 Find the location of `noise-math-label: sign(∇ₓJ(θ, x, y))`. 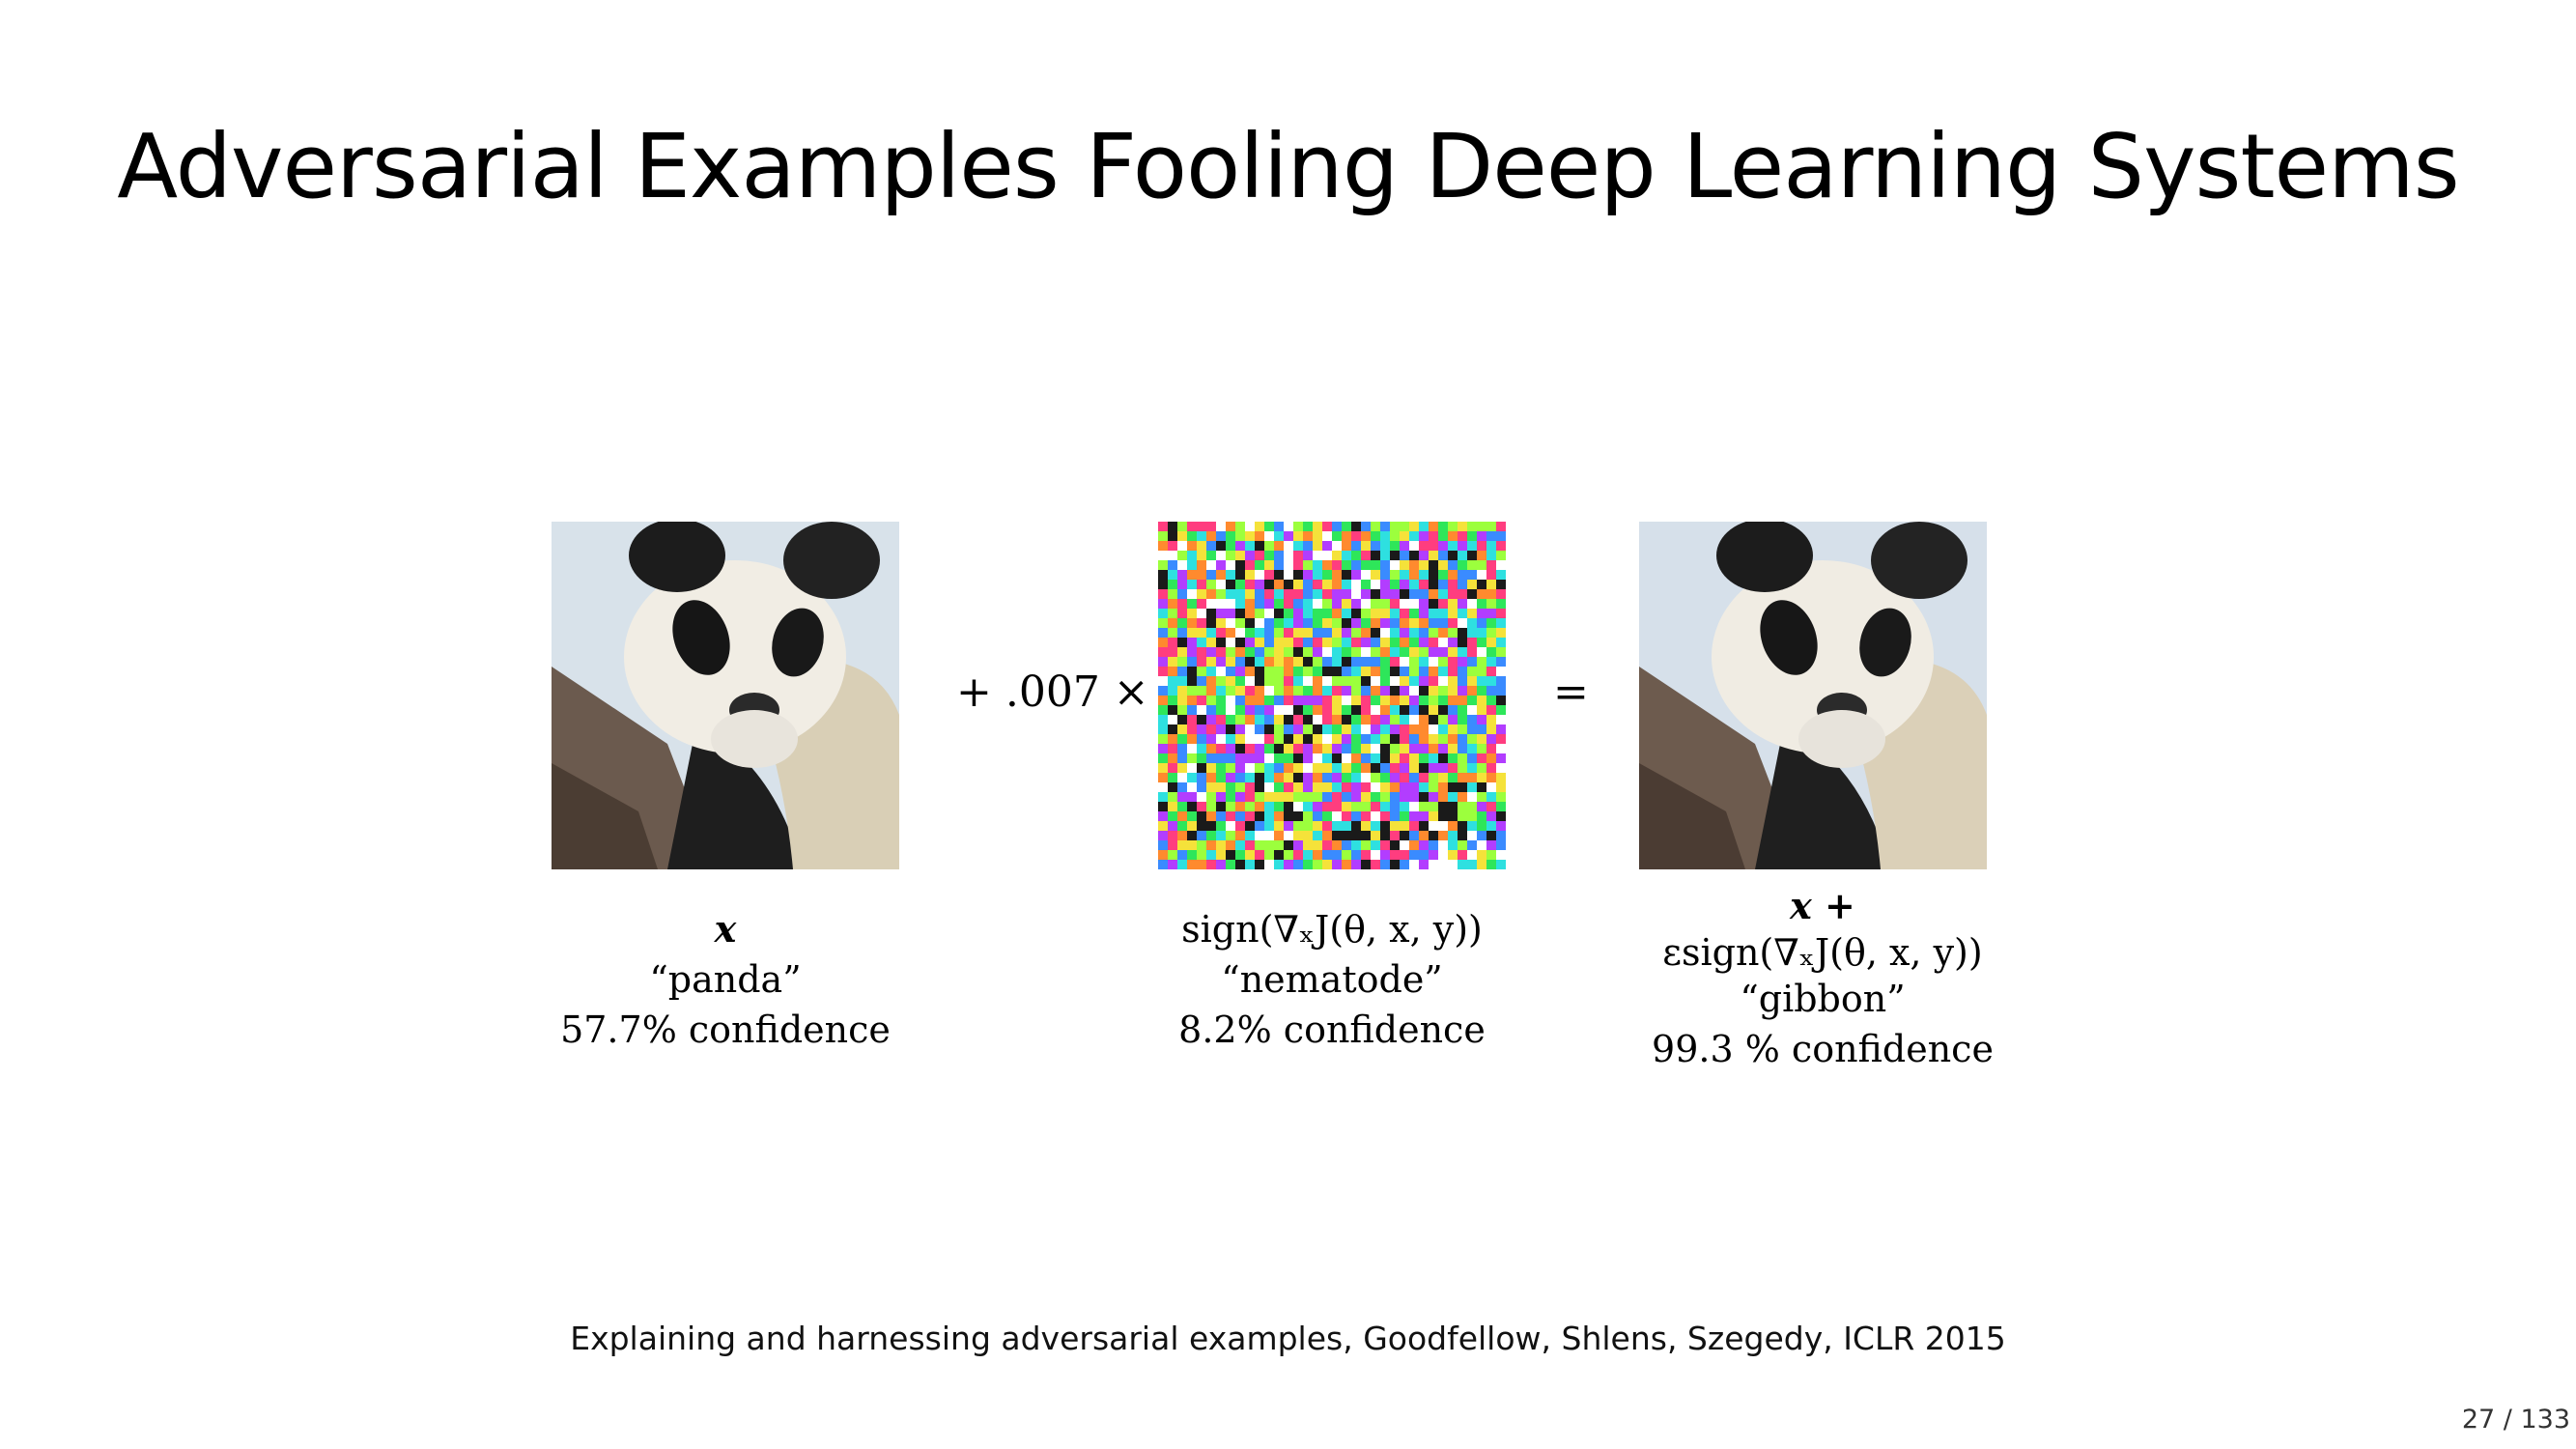

noise-math-label: sign(∇ₓJ(θ, x, y)) is located at coordinates (1332, 929).